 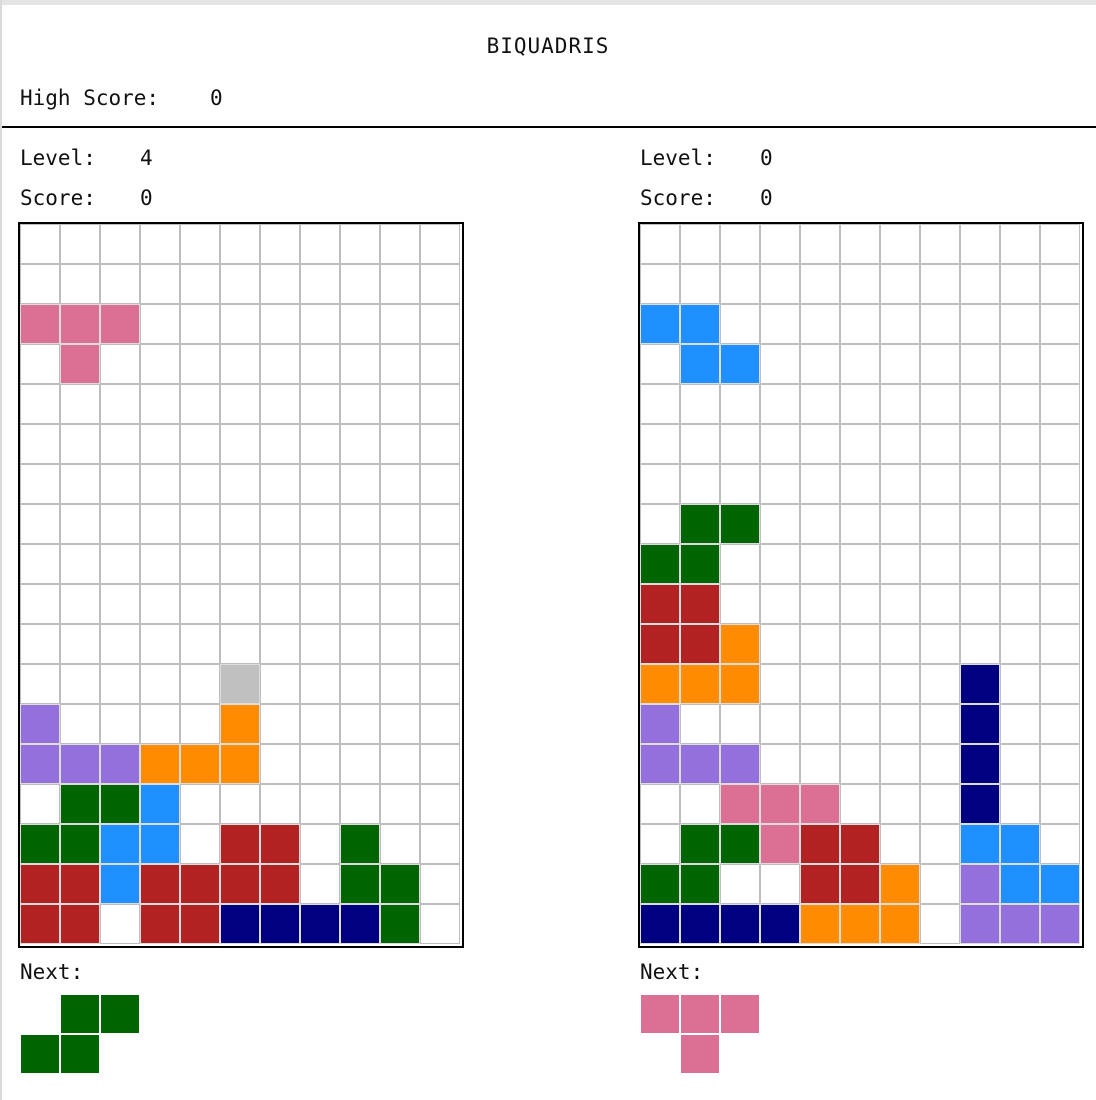 I want to click on player2-level-label: Level:, so click(x=678, y=158).